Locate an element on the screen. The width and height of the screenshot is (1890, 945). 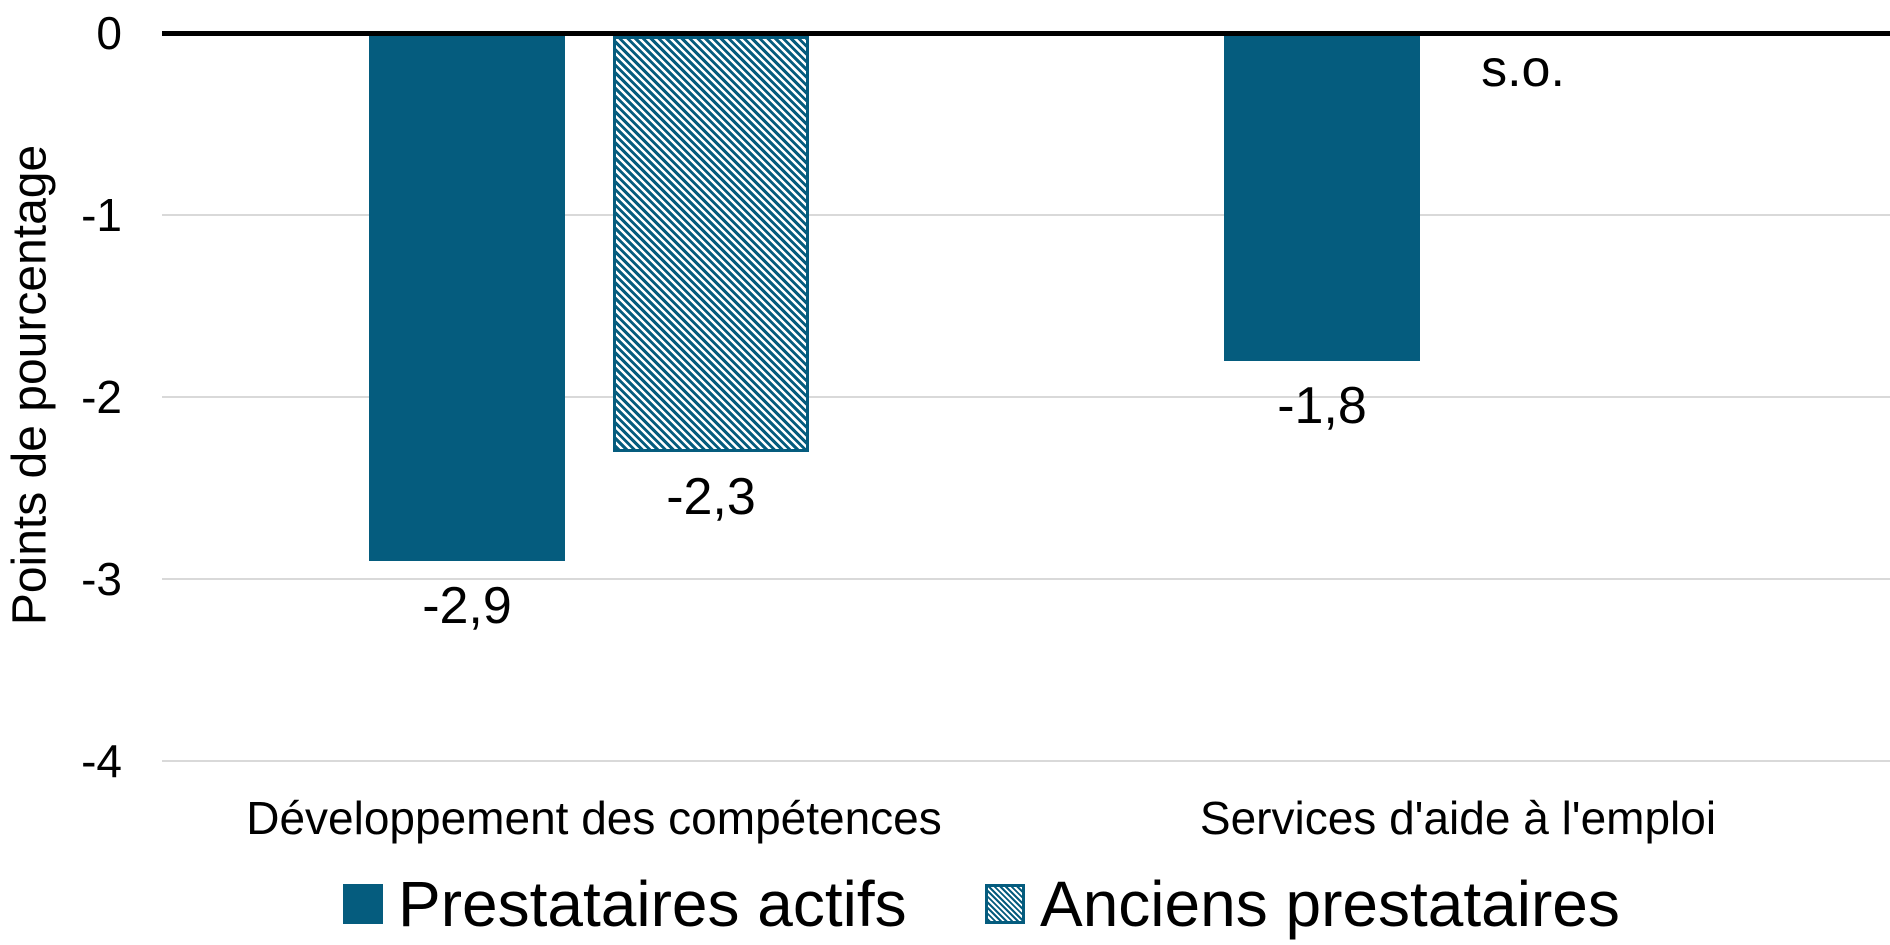
x-category-label: Développement des compétences is located at coordinates (594, 818).